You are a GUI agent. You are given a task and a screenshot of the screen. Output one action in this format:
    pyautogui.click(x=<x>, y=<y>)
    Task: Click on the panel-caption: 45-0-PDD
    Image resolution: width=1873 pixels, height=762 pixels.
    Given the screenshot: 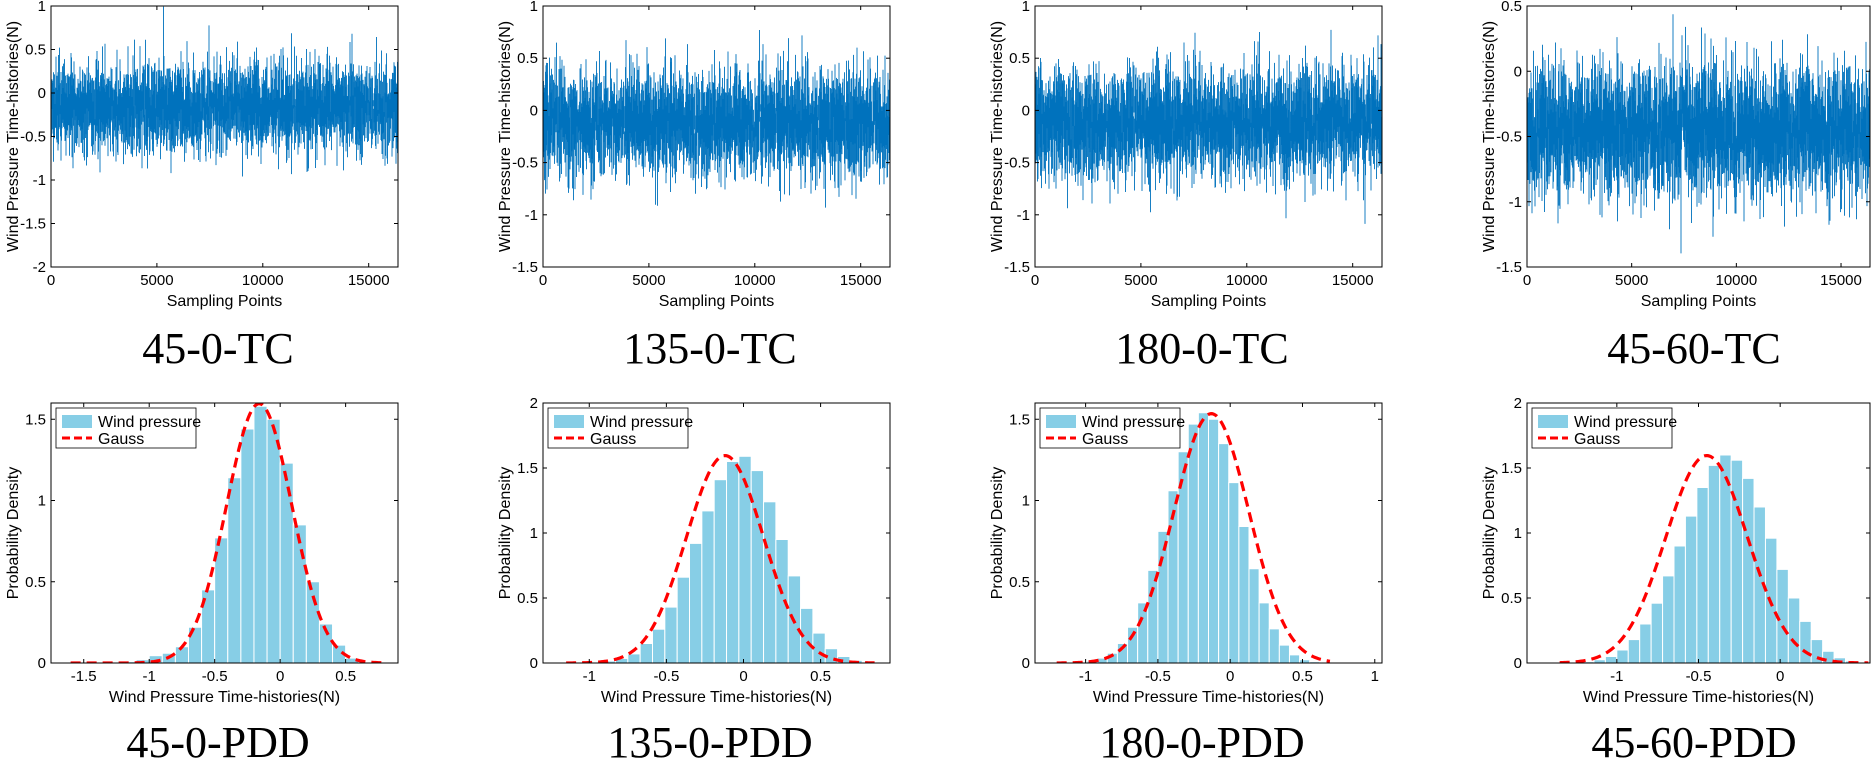 What is the action you would take?
    pyautogui.click(x=217, y=740)
    